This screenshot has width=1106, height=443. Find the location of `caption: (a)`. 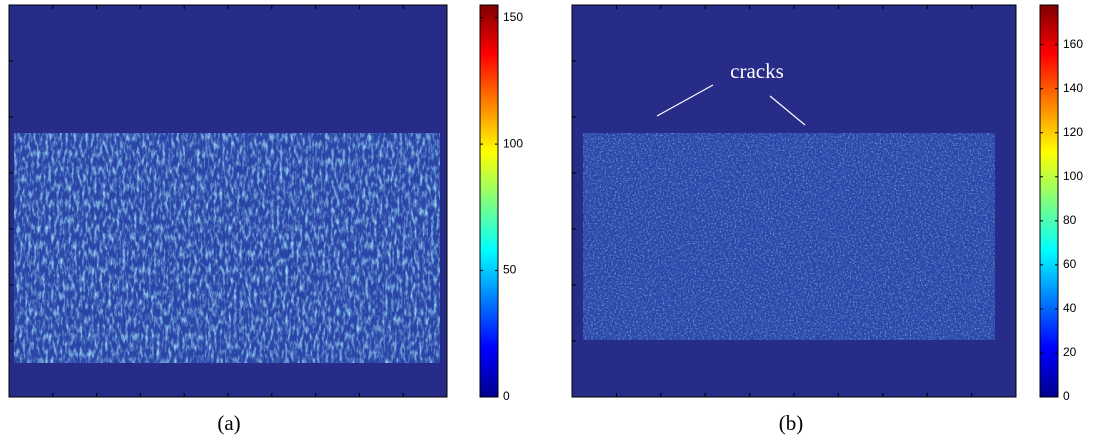

caption: (a) is located at coordinates (228, 423).